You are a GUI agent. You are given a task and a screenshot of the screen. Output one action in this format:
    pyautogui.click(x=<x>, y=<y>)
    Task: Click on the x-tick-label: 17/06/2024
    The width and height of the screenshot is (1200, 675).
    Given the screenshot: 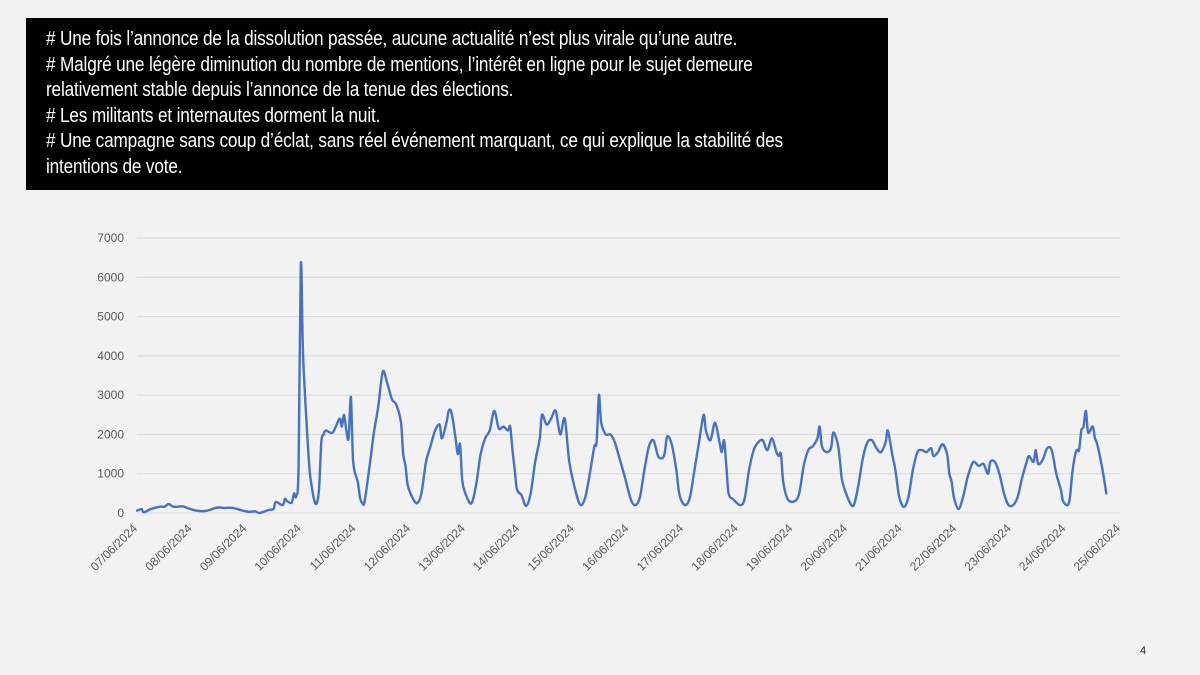 What is the action you would take?
    pyautogui.click(x=660, y=547)
    